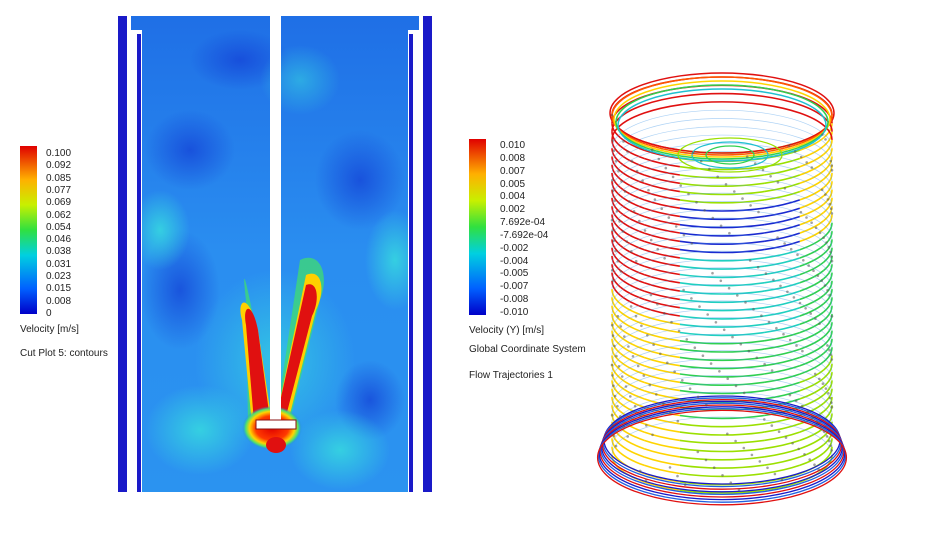 The height and width of the screenshot is (535, 932). I want to click on velocity-y-colorbar-title: Velocity (Y) [m/s], so click(507, 330).